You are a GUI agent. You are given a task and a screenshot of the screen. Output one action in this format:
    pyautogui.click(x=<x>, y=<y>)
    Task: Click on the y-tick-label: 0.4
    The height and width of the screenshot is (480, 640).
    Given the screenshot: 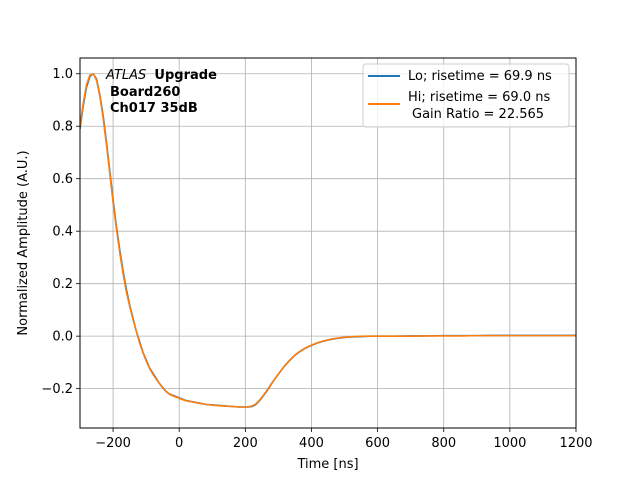 What is the action you would take?
    pyautogui.click(x=62, y=232)
    